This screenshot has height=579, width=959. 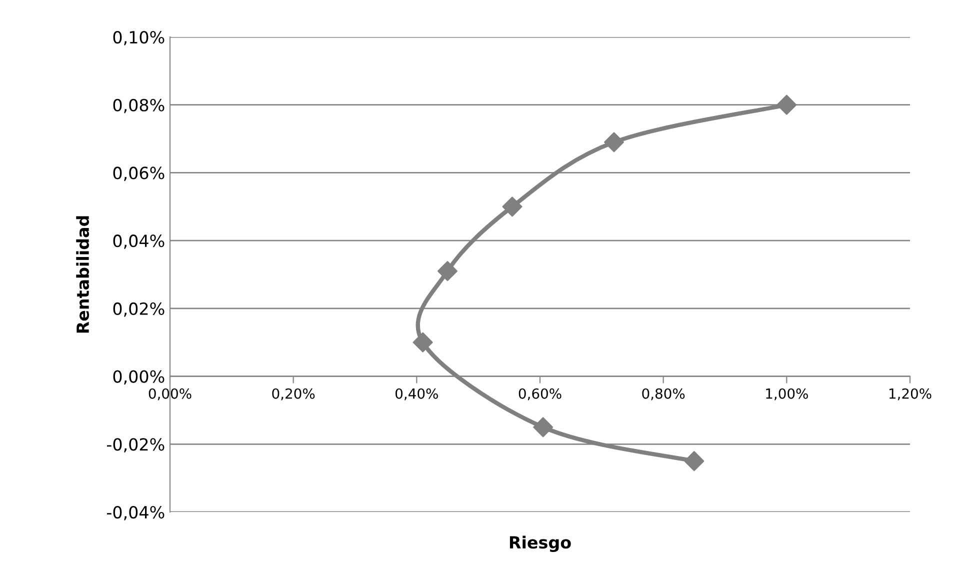 I want to click on y-tick-label: 0,10%, so click(x=138, y=38).